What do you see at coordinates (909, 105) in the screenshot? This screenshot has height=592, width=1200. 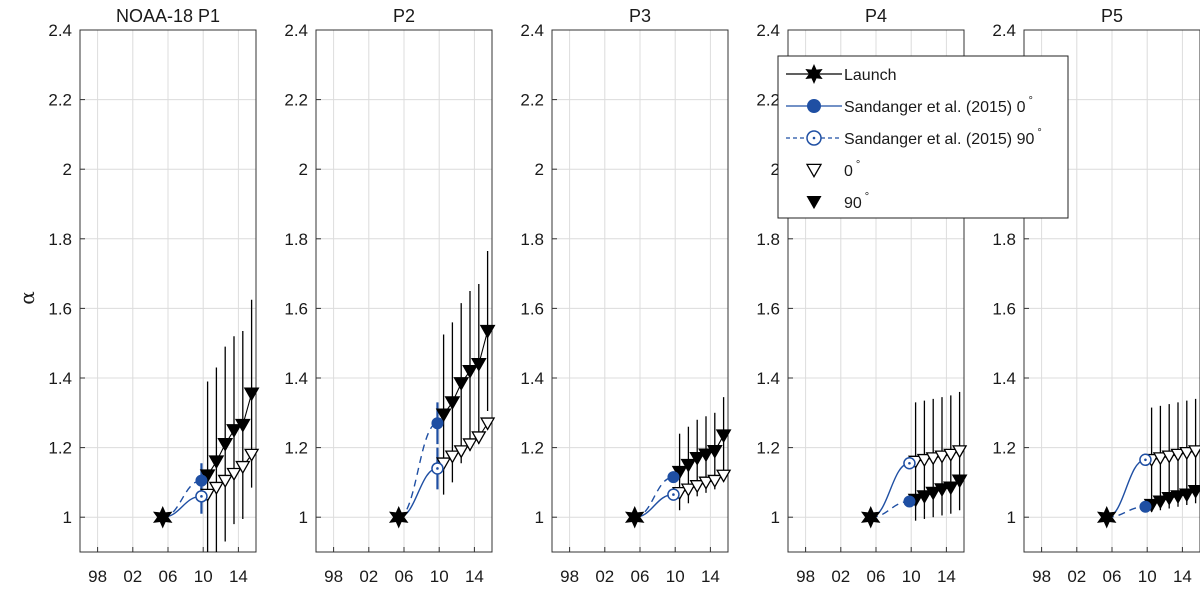 I see `legend-entry: Sandanger et al. (2015) 0 °` at bounding box center [909, 105].